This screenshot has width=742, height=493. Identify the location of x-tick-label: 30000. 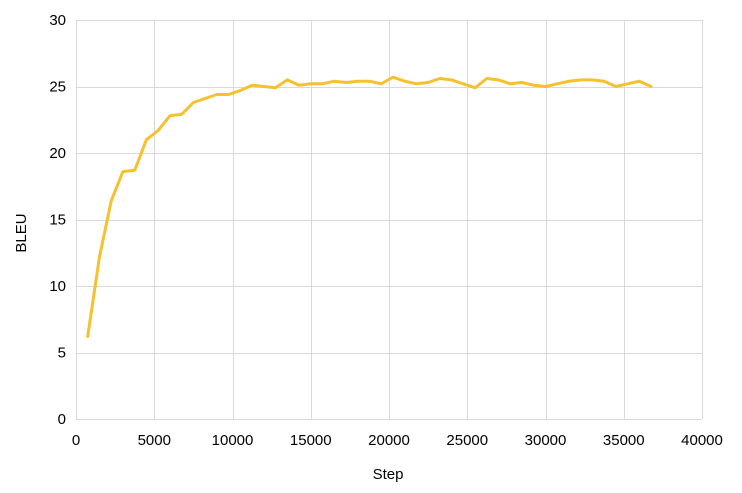
(546, 440).